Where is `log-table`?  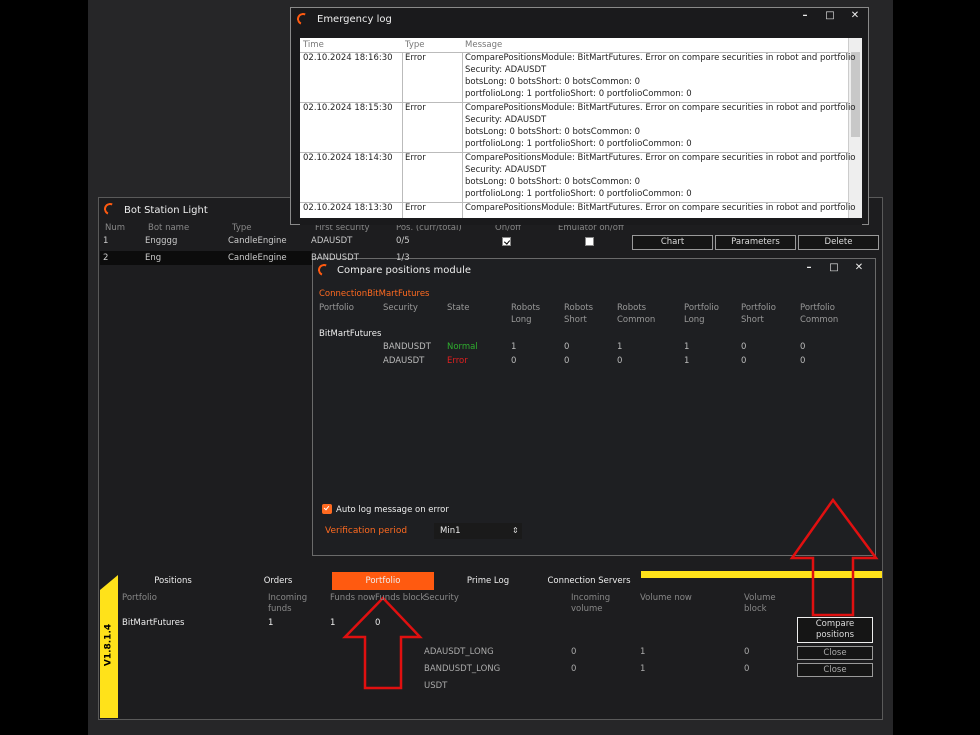 log-table is located at coordinates (581, 128).